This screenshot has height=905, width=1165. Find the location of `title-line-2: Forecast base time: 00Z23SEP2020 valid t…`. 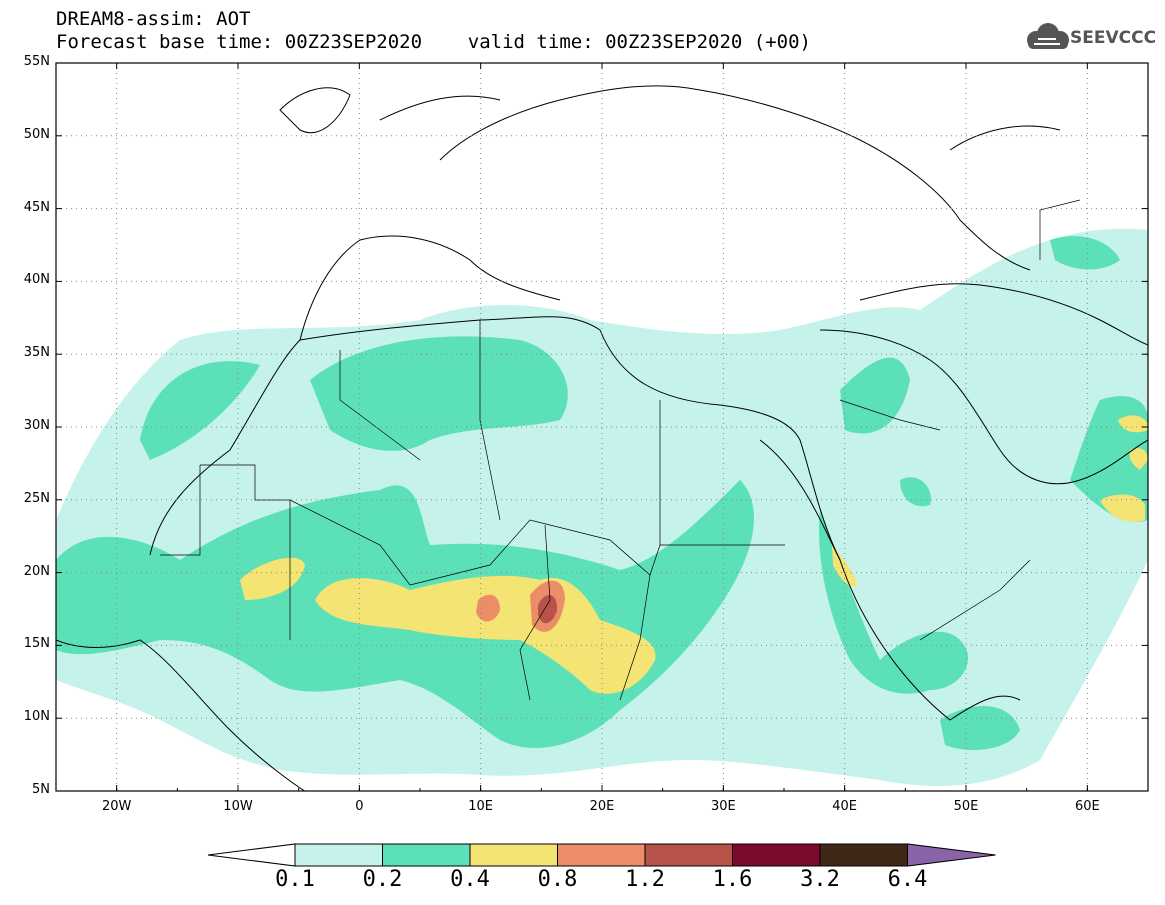

title-line-2: Forecast base time: 00Z23SEP2020 valid t… is located at coordinates (433, 42).